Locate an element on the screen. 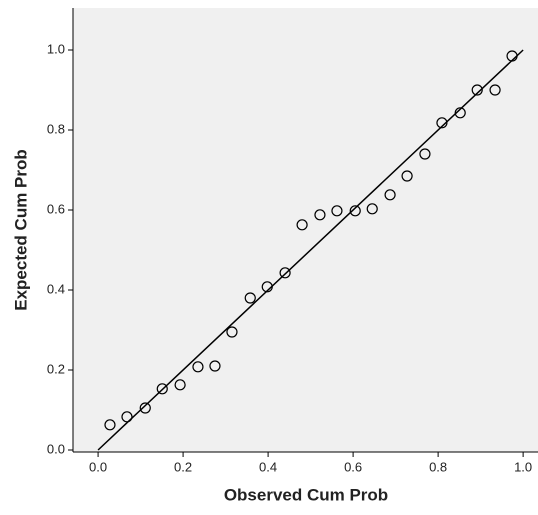 The width and height of the screenshot is (538, 515). x-tick-label: 1.0 is located at coordinates (523, 466).